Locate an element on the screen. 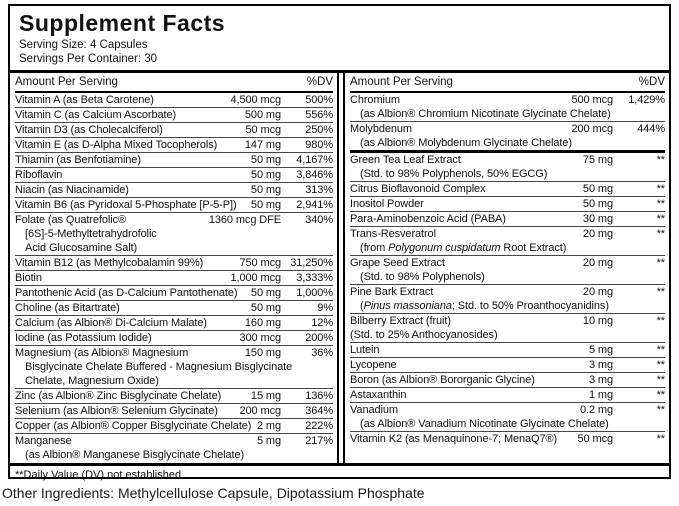 The width and height of the screenshot is (679, 506). table-row: Lutein 5 mg ** is located at coordinates (507, 349).